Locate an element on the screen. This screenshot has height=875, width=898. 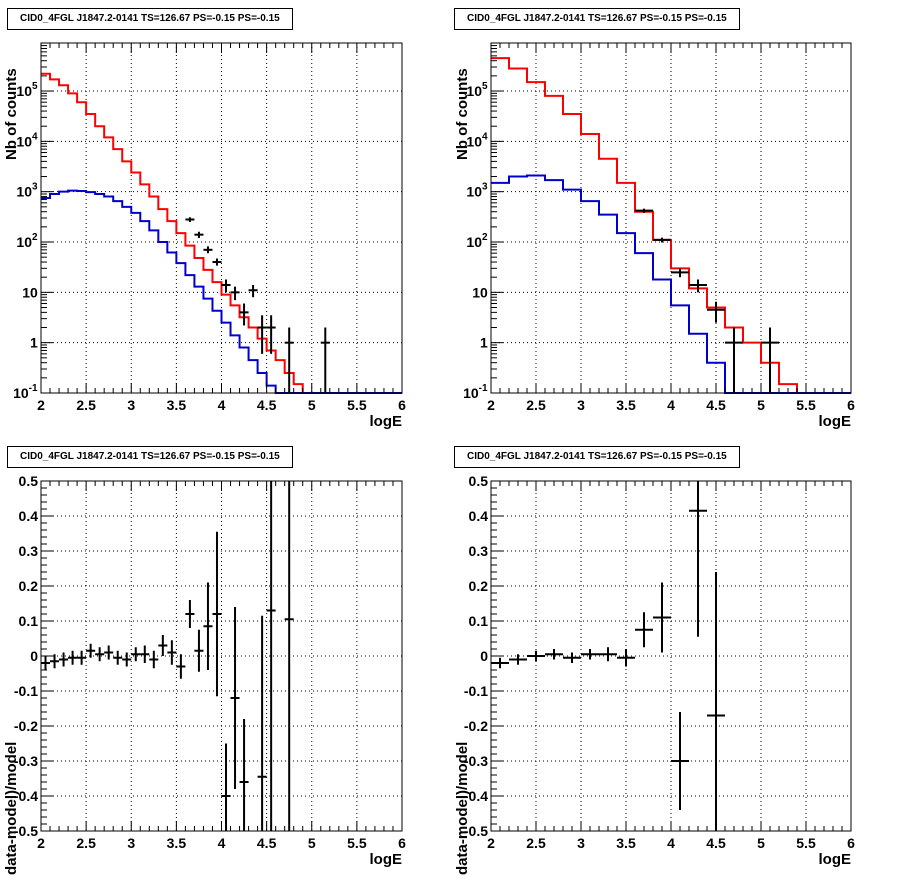
y-tick-label: 0.5 is located at coordinates (479, 481).